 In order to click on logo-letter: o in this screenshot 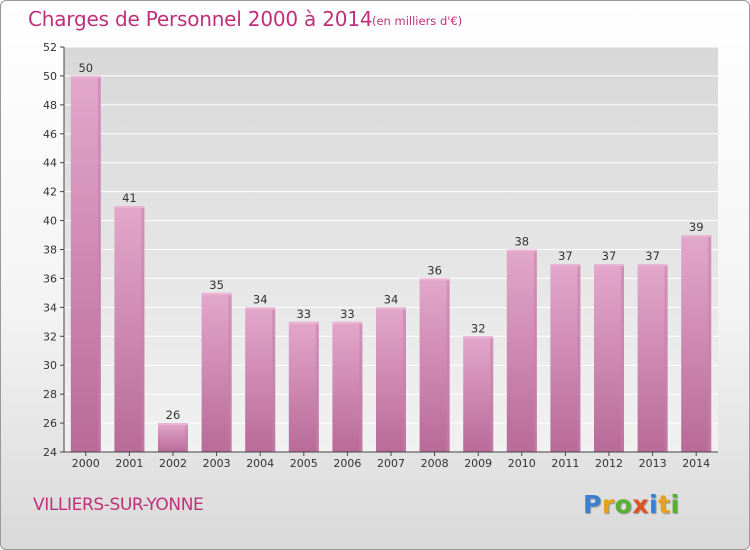, I will do `click(623, 504)`.